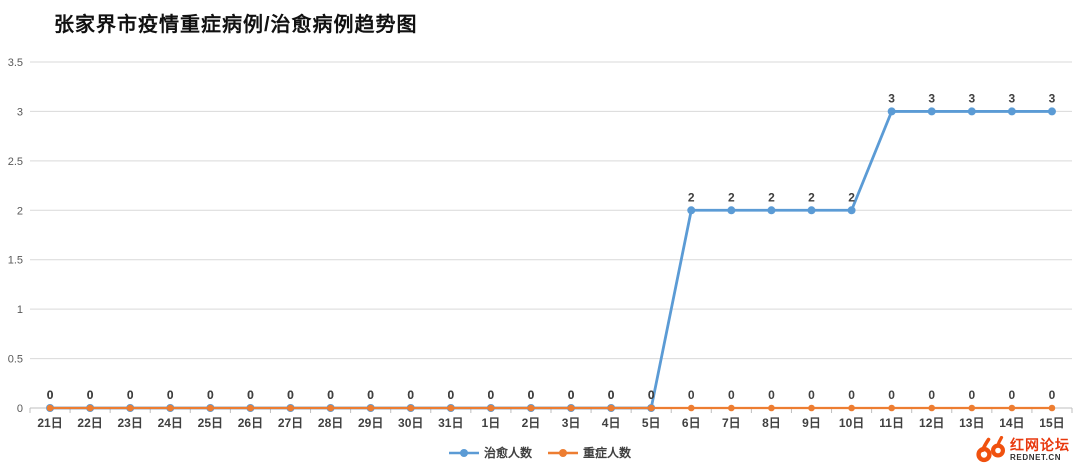 Image resolution: width=1080 pixels, height=468 pixels. Describe the element at coordinates (410, 423) in the screenshot. I see `x-axis-label: 30日` at that location.